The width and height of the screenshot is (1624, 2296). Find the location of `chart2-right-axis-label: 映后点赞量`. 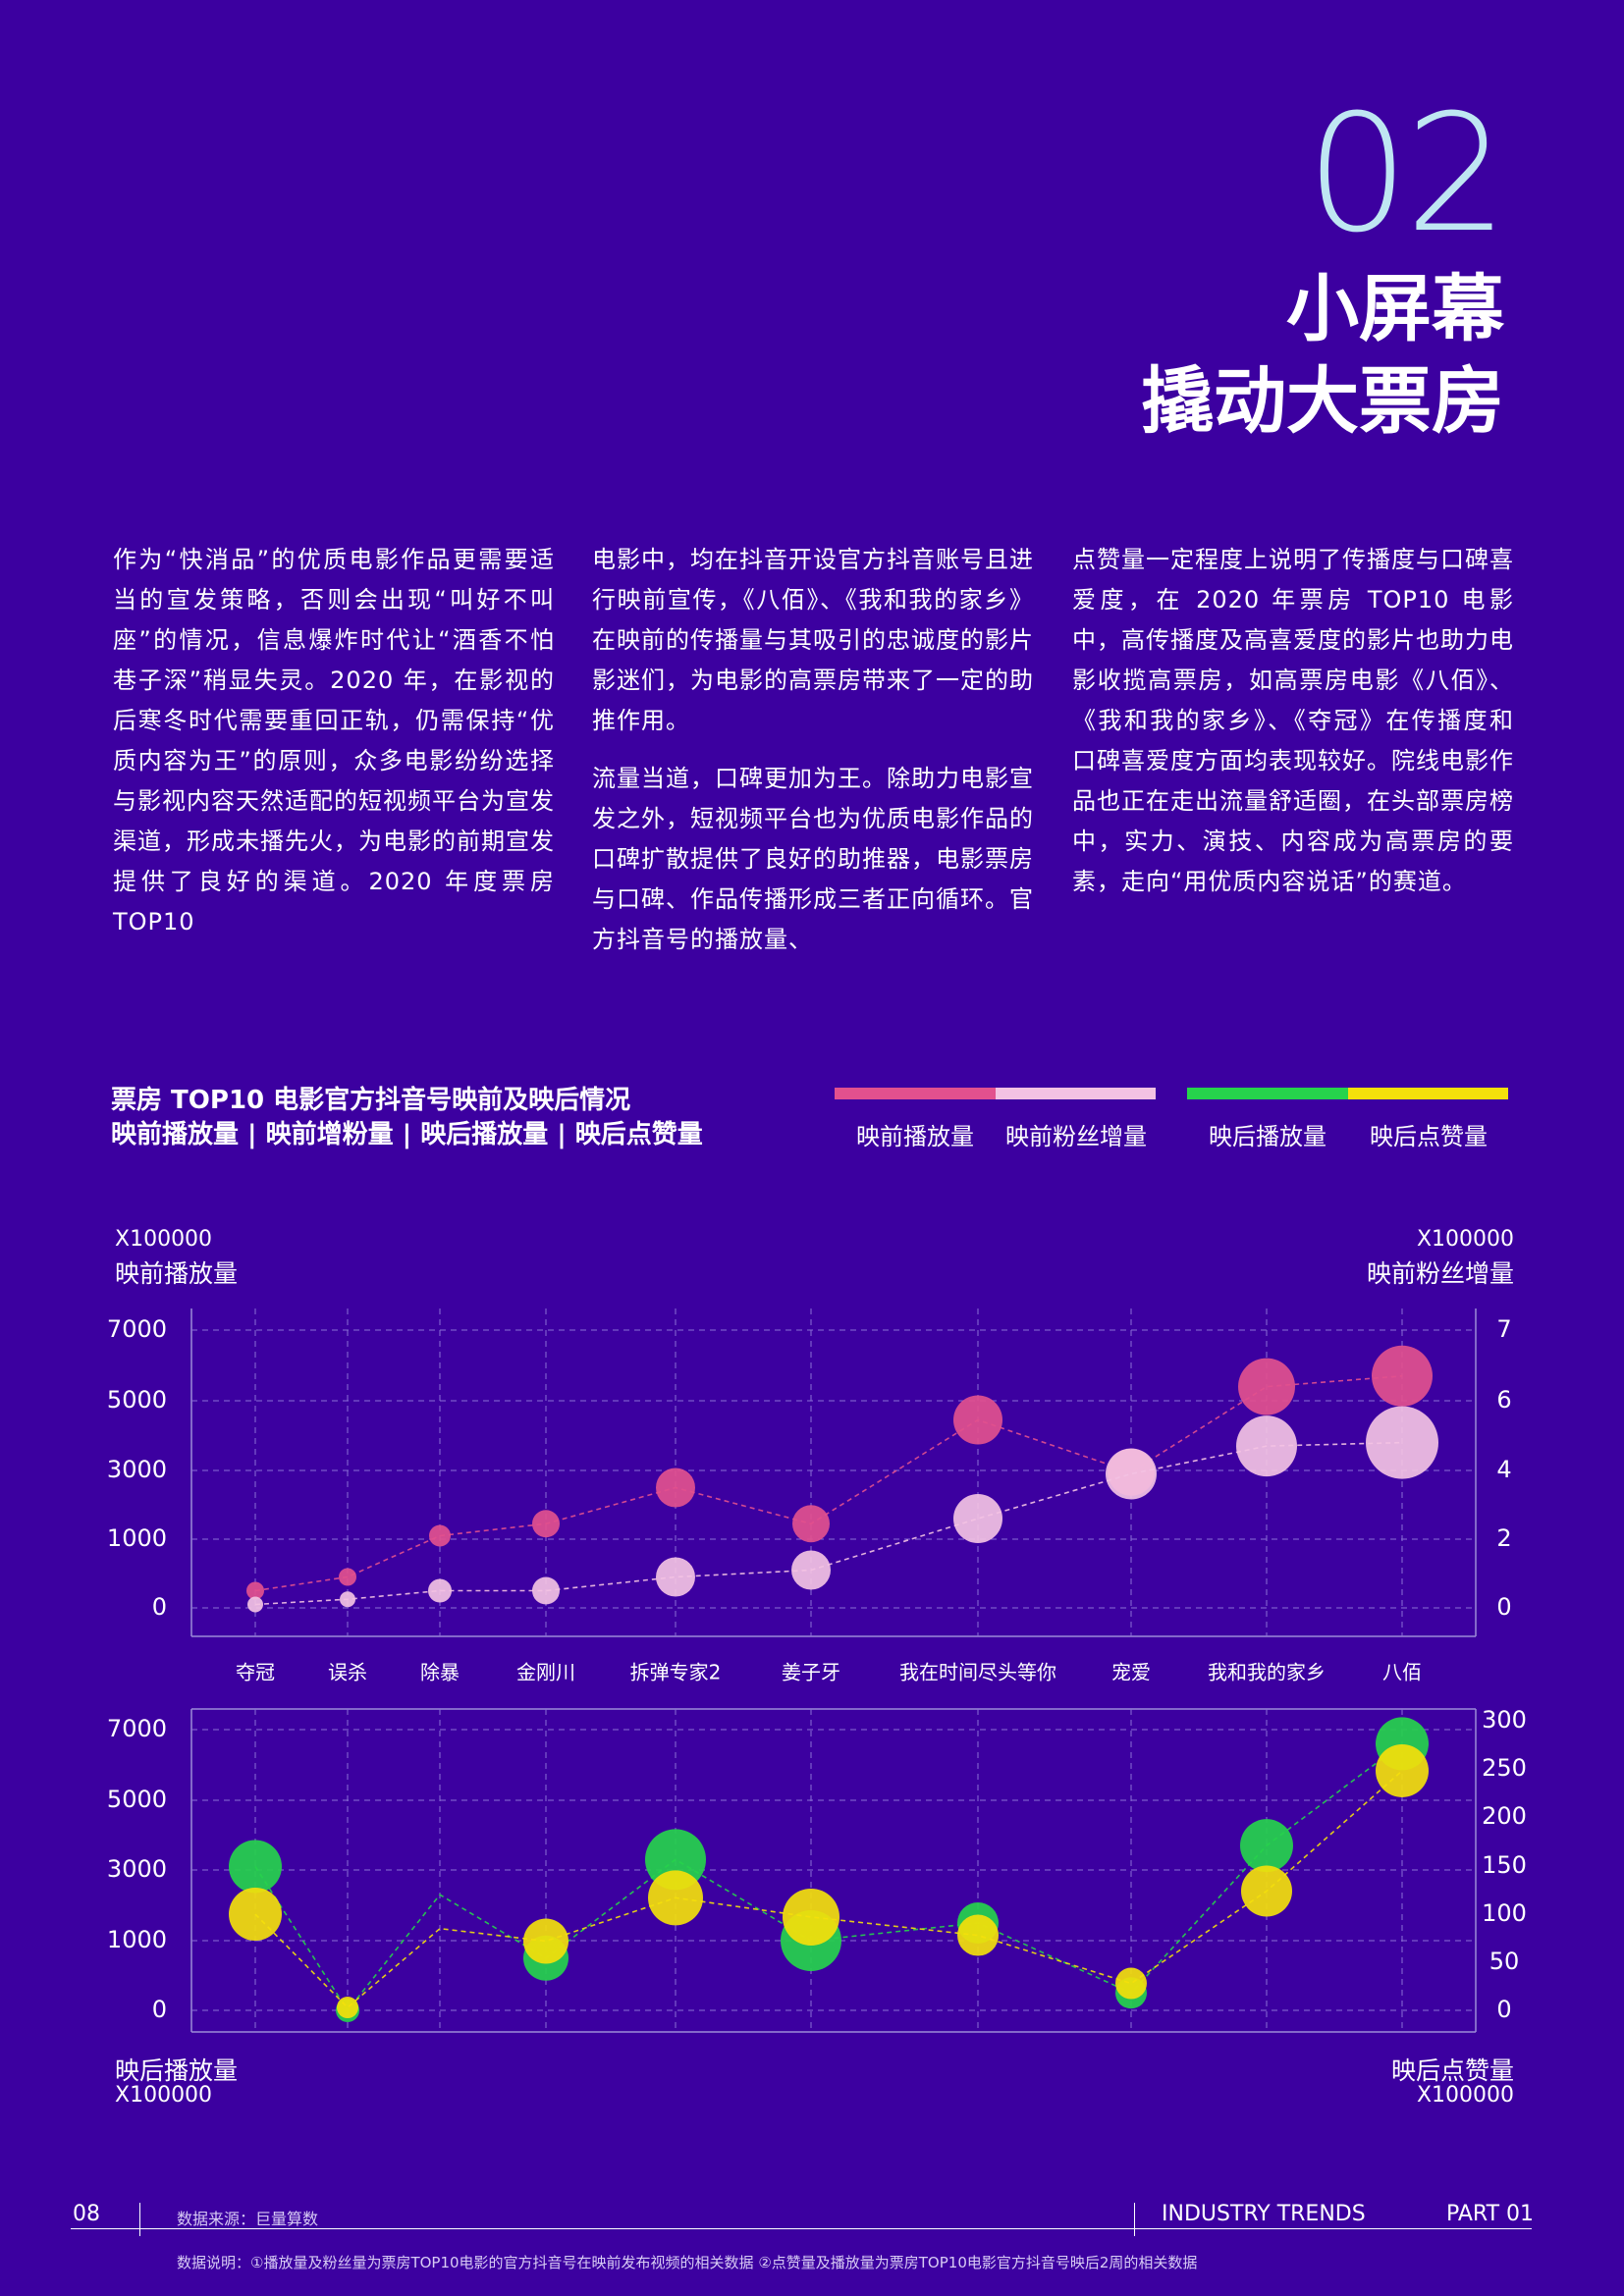

chart2-right-axis-label: 映后点赞量 is located at coordinates (1452, 2070).